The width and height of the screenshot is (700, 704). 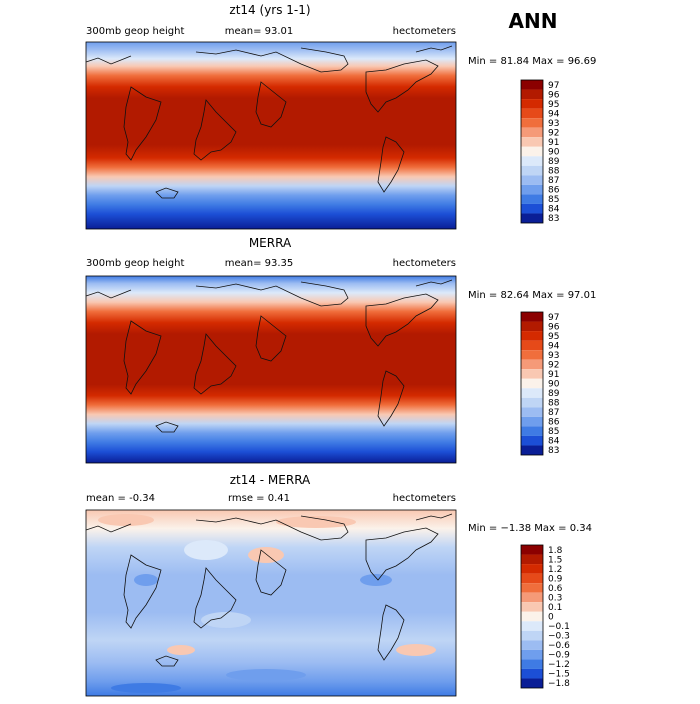 What do you see at coordinates (559, 646) in the screenshot?
I see `colorbar-tick-label: −0.6` at bounding box center [559, 646].